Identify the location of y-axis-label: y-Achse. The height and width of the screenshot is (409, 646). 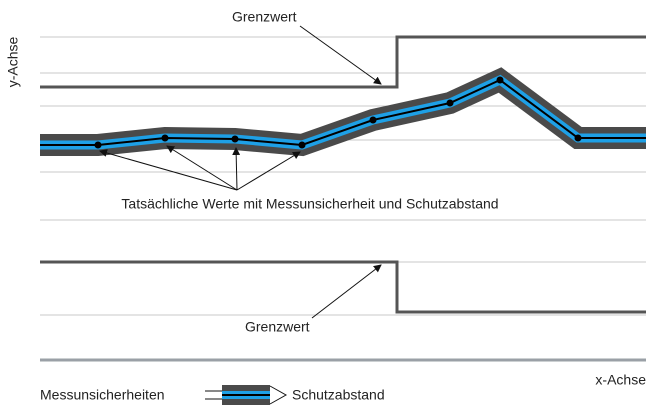
(13, 62).